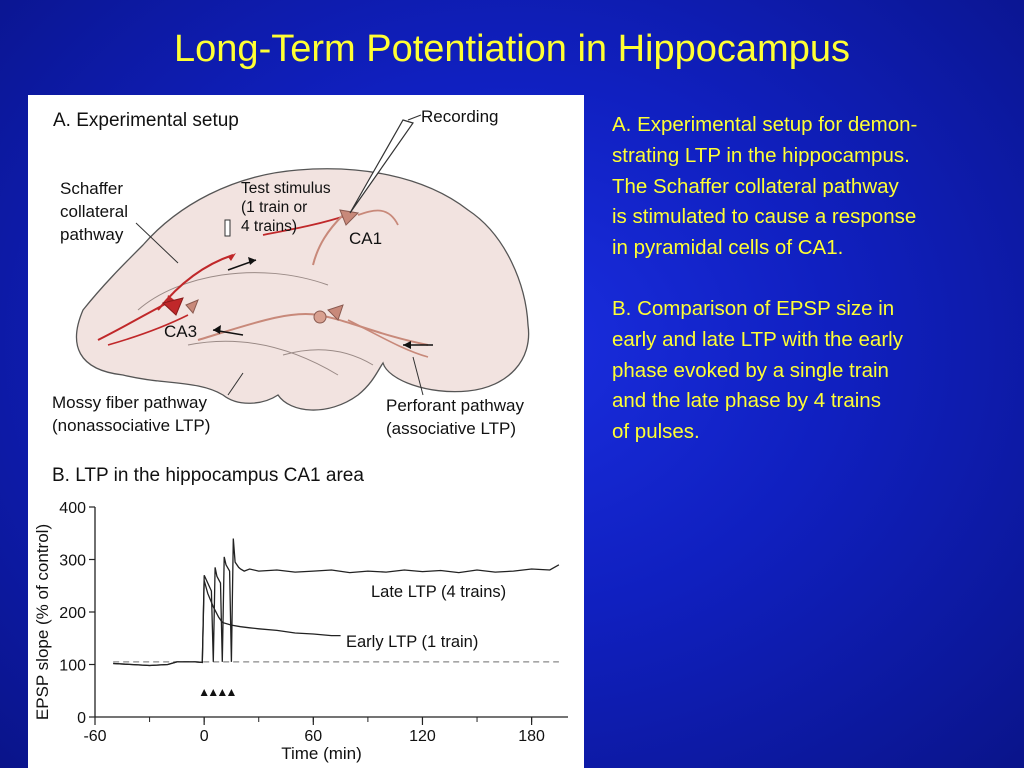  What do you see at coordinates (451, 428) in the screenshot?
I see `perforant-label-2: (associative LTP)` at bounding box center [451, 428].